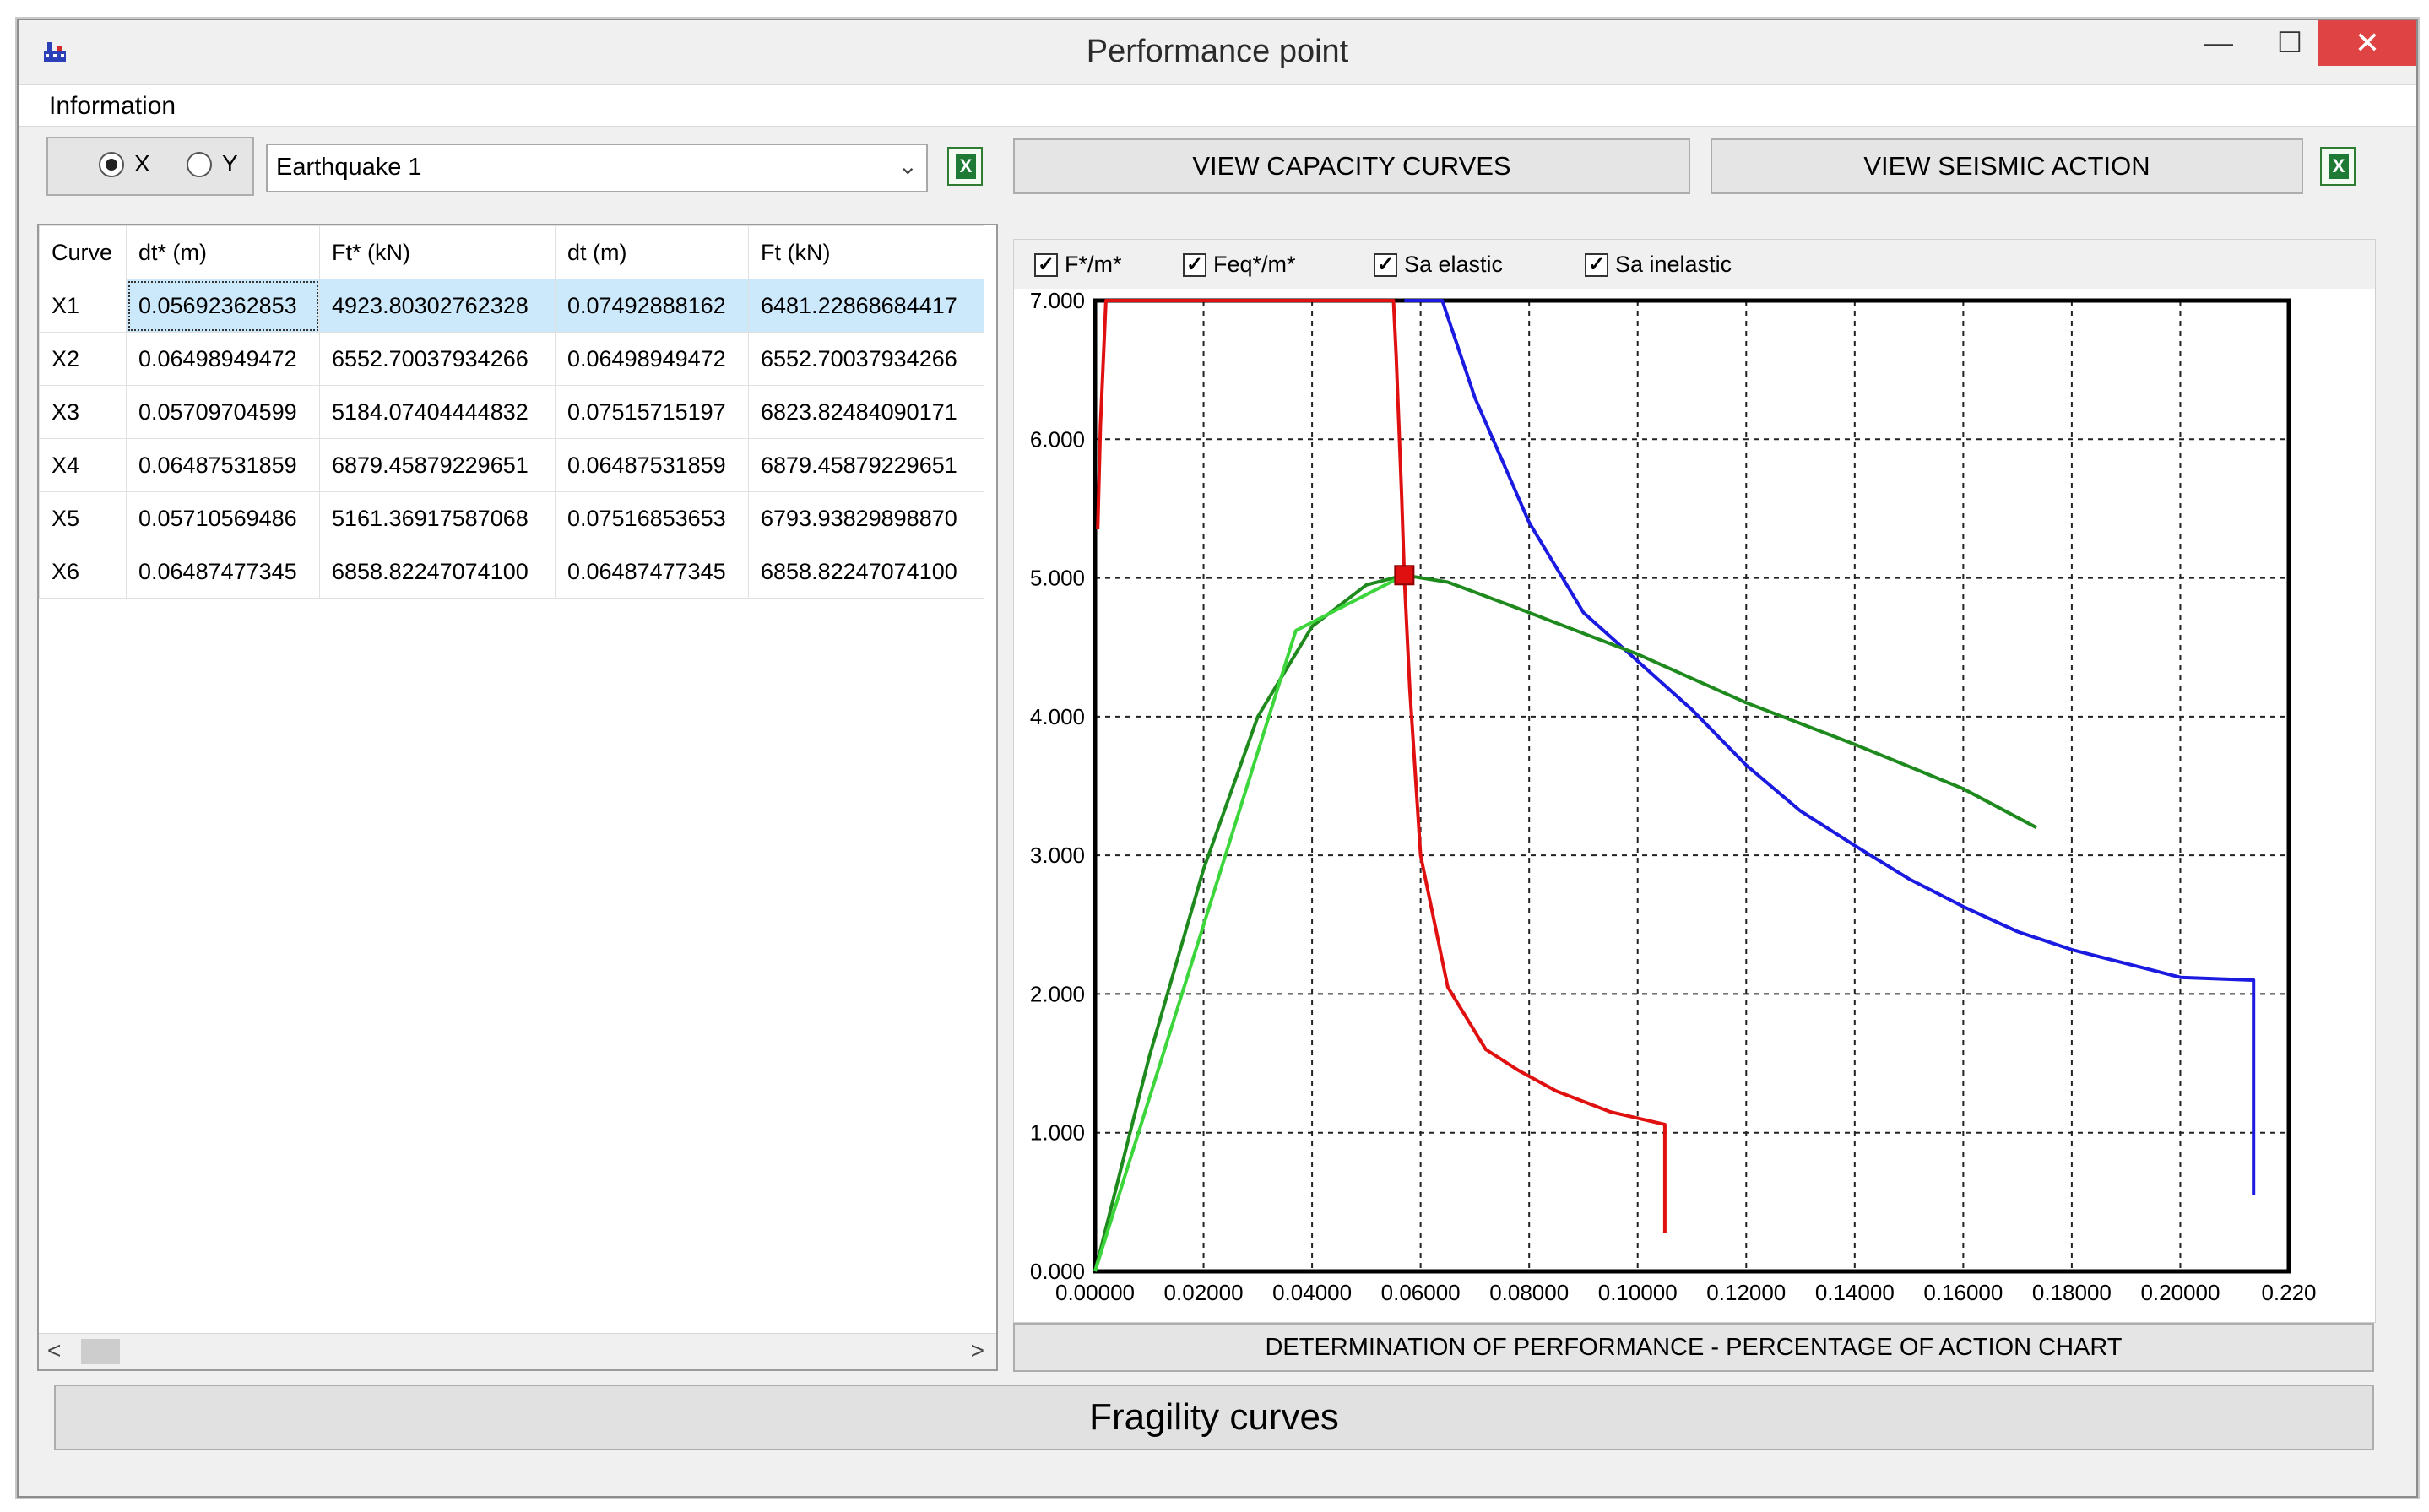 This screenshot has width=2429, height=1512. Describe the element at coordinates (517, 1351) in the screenshot. I see `horizontal-scrollbar: < >` at that location.